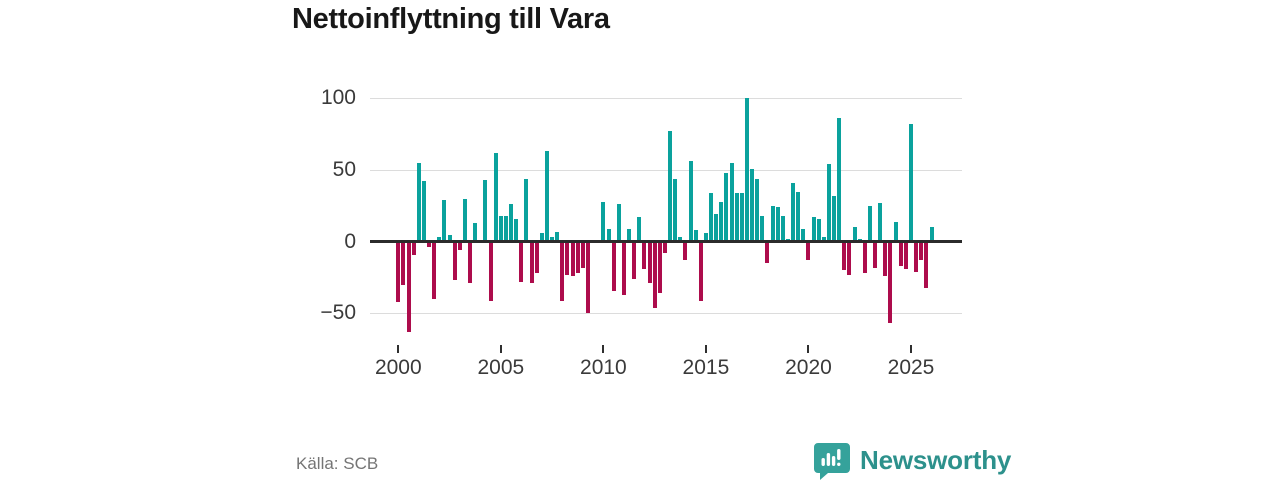 Image resolution: width=1280 pixels, height=480 pixels. What do you see at coordinates (451, 19) in the screenshot?
I see `page-title: Nettoinflyttning till Vara` at bounding box center [451, 19].